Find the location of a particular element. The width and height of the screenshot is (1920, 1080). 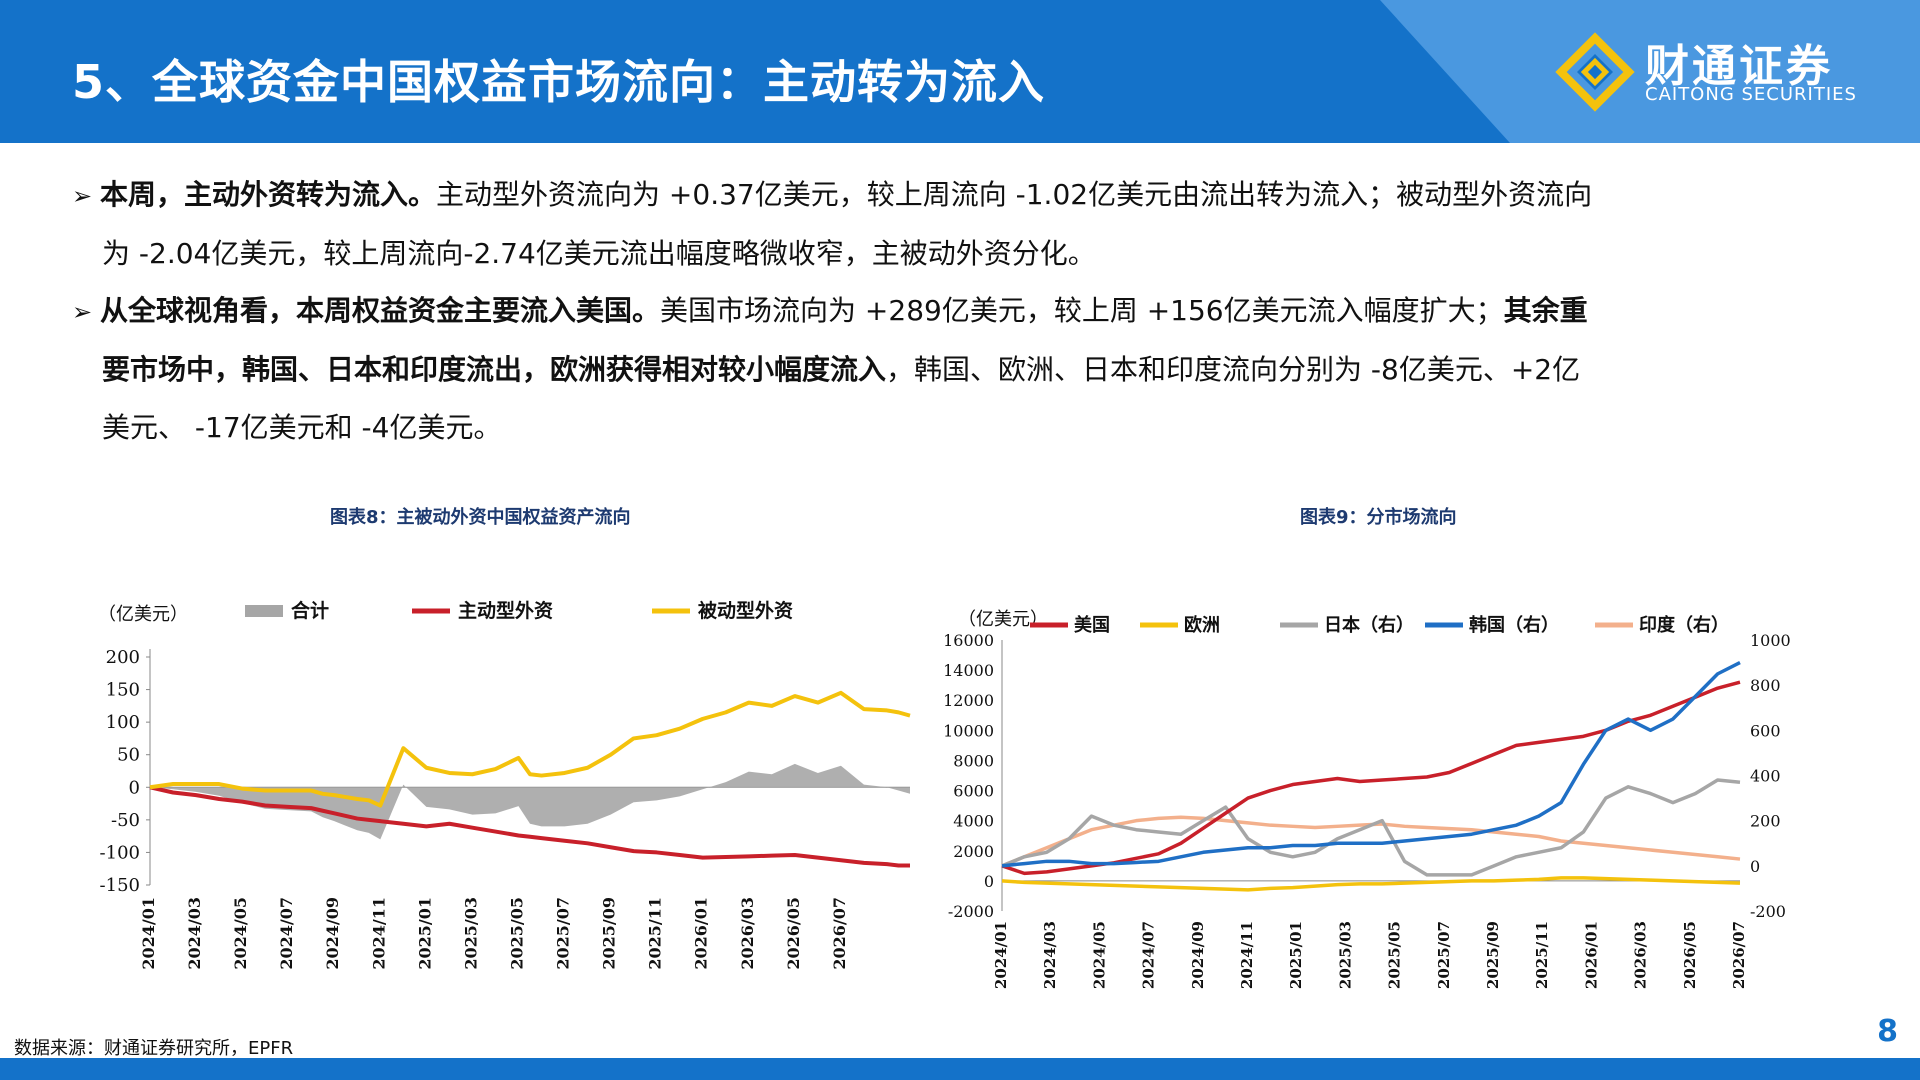

paragraph-line: 美元、 -17亿美元和 -4亿美元。 is located at coordinates (962, 428).